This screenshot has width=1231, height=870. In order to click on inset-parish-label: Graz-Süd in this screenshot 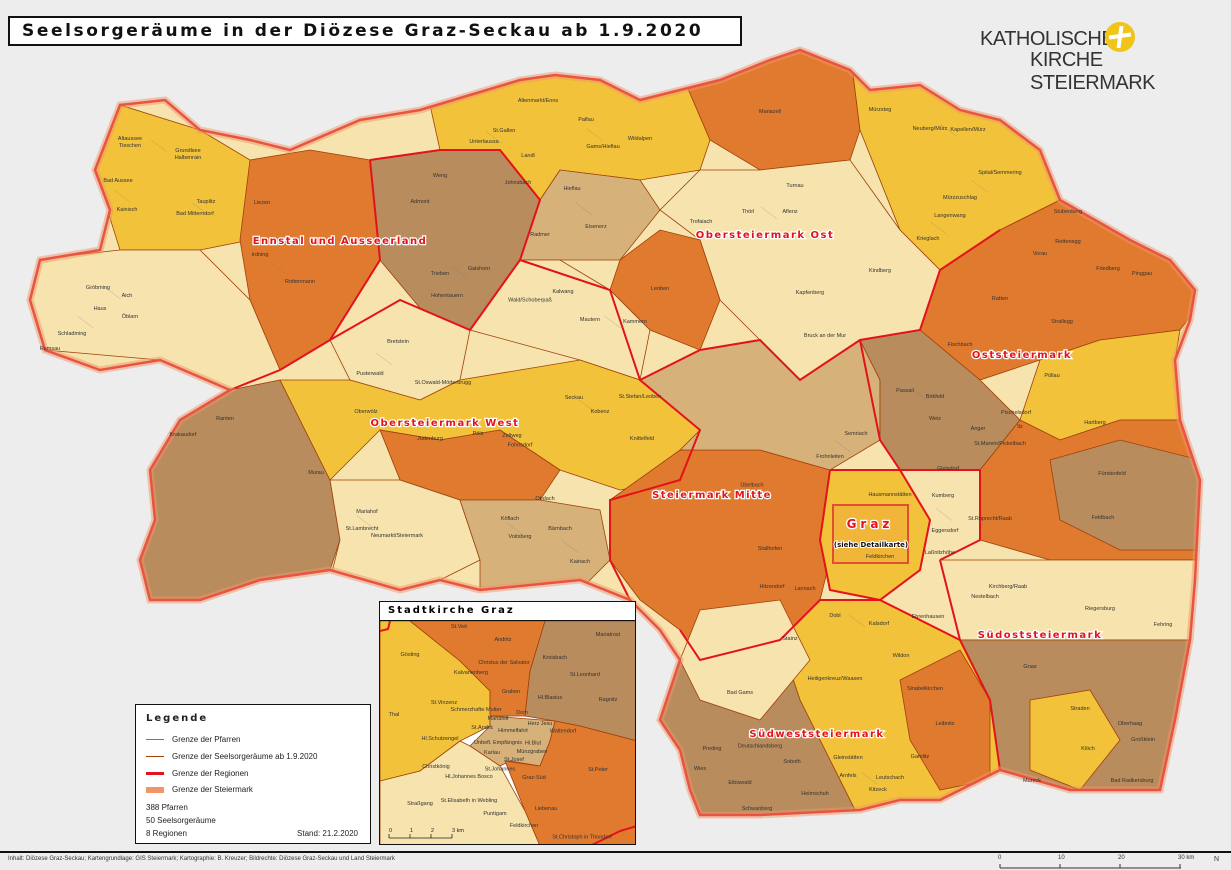, I will do `click(534, 778)`.